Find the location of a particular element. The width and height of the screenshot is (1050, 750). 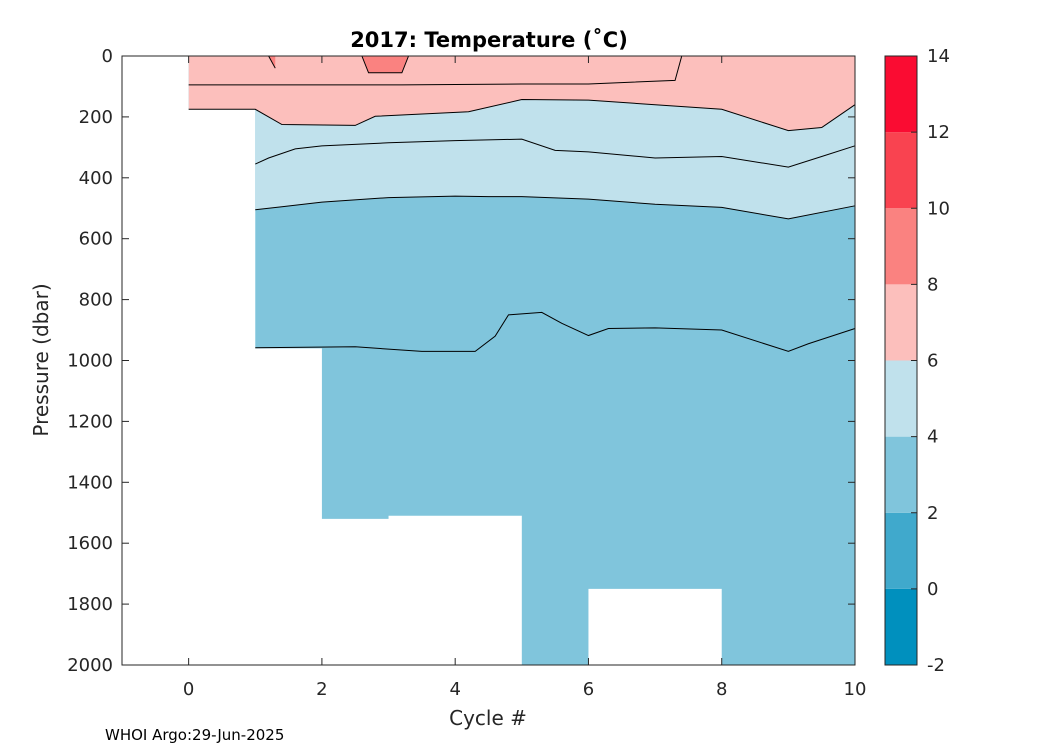

y-tick-label-800: 800 is located at coordinates (96, 300).